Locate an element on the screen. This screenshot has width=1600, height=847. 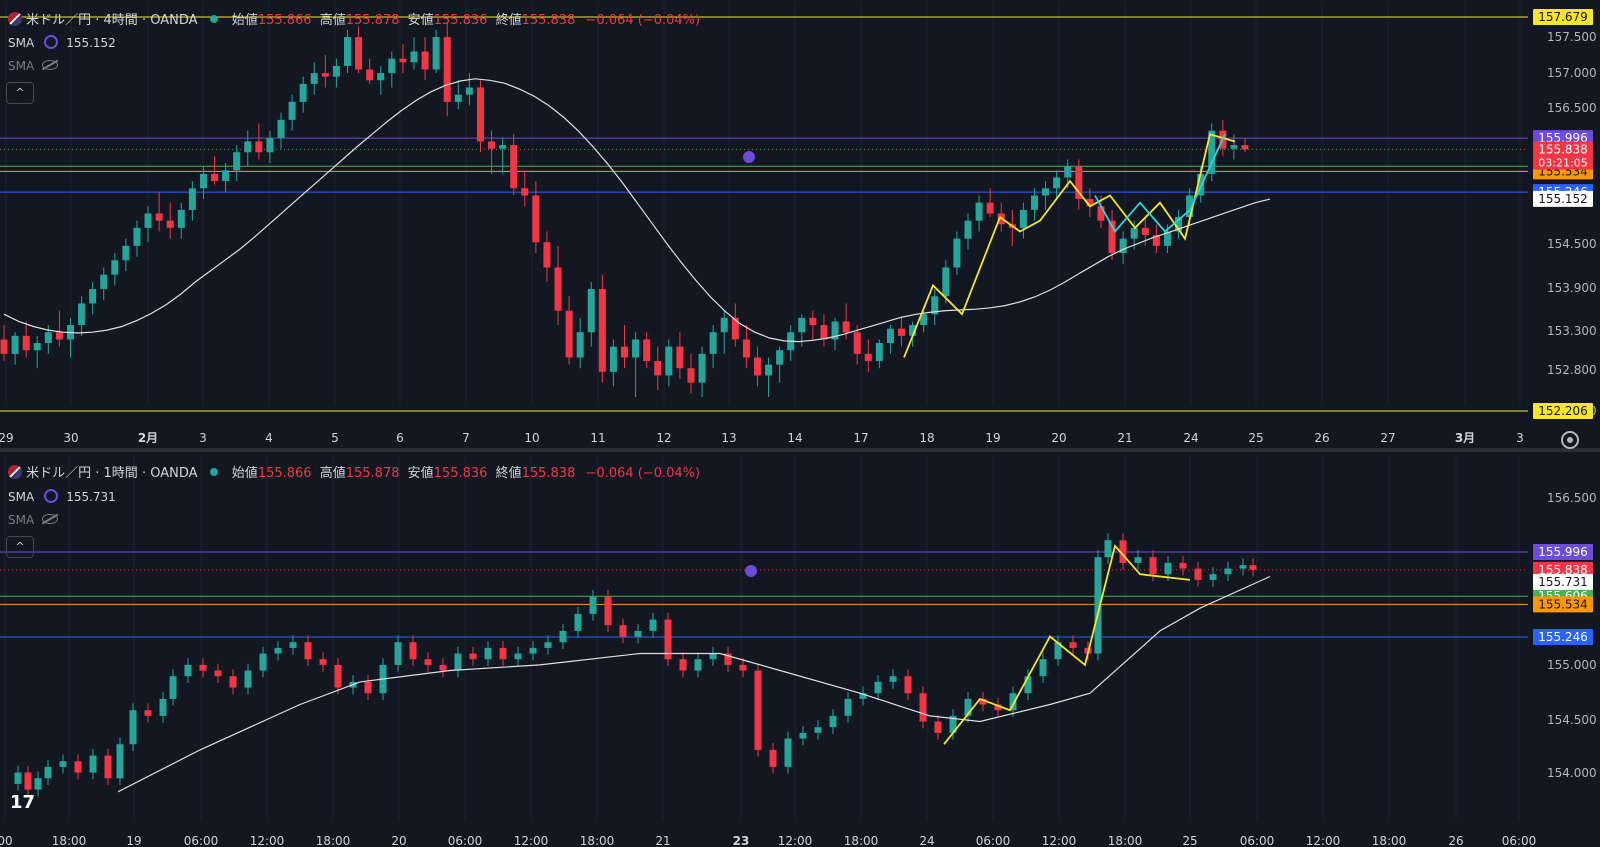
price-tick-label: 153.300 is located at coordinates (1572, 331).